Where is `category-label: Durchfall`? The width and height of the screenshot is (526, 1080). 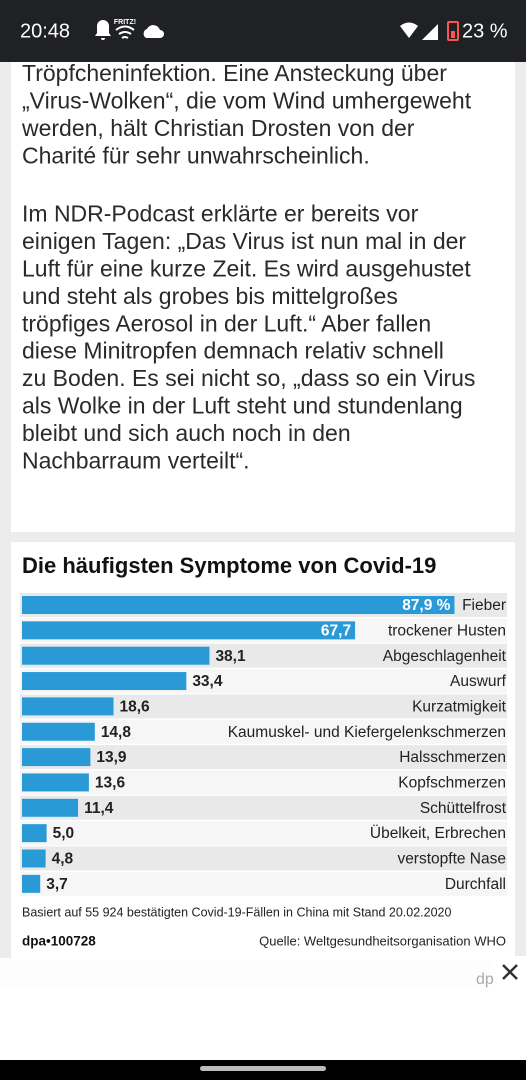 category-label: Durchfall is located at coordinates (475, 884).